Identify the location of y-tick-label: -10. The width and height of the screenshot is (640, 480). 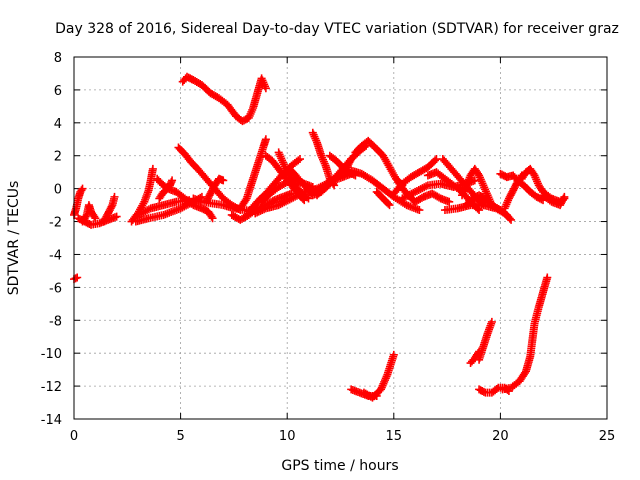
(51, 354).